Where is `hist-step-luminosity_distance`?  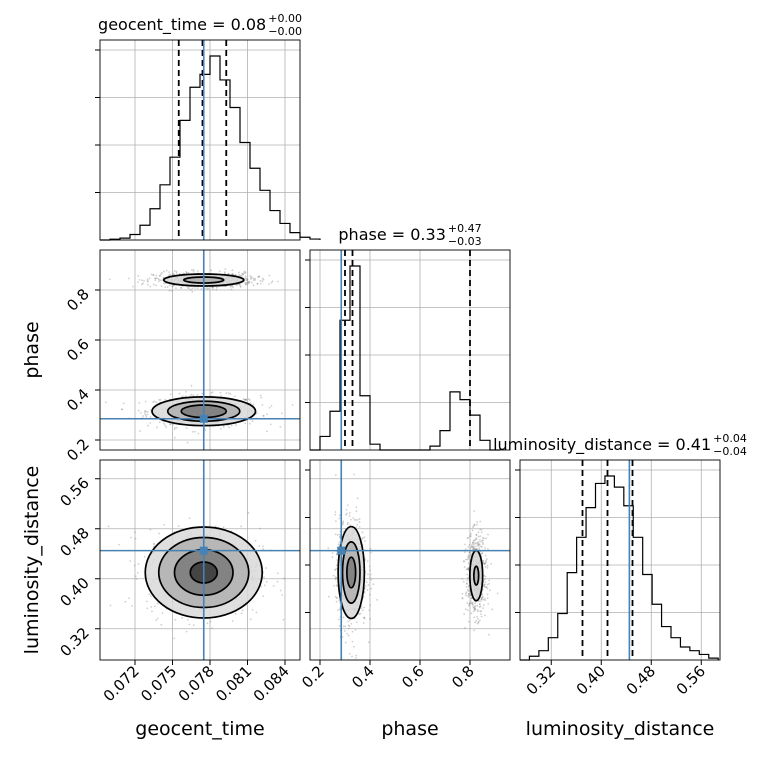 hist-step-luminosity_distance is located at coordinates (619, 568).